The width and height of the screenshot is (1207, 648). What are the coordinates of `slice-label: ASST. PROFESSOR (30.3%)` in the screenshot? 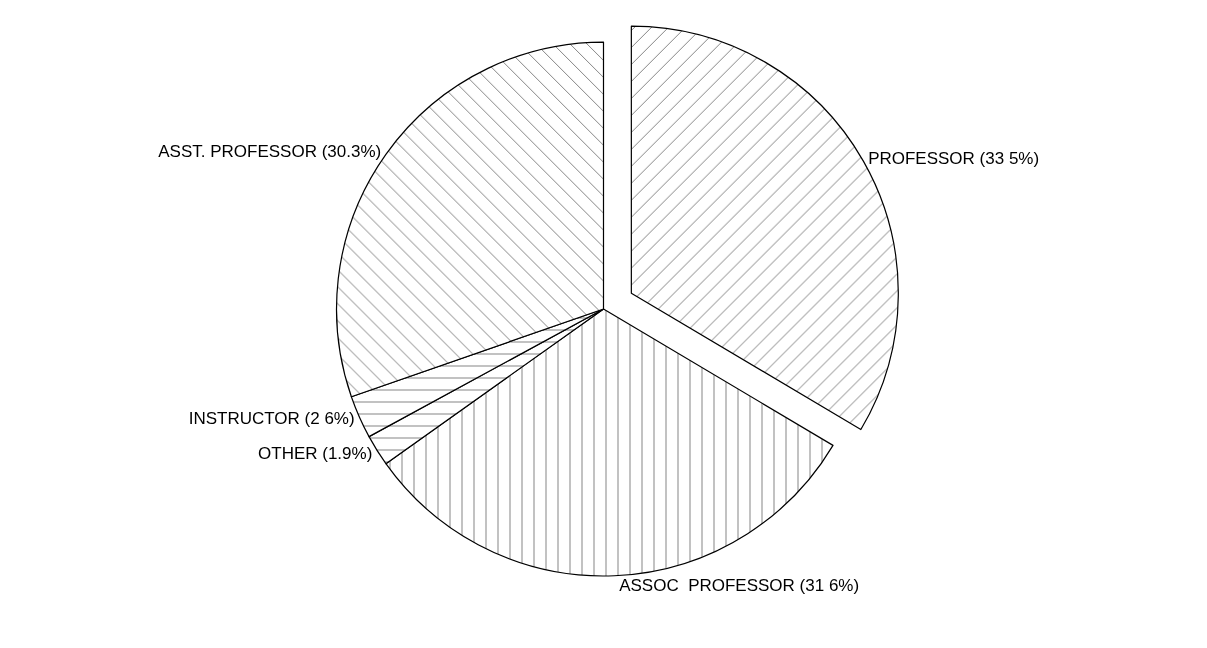 It's located at (270, 151).